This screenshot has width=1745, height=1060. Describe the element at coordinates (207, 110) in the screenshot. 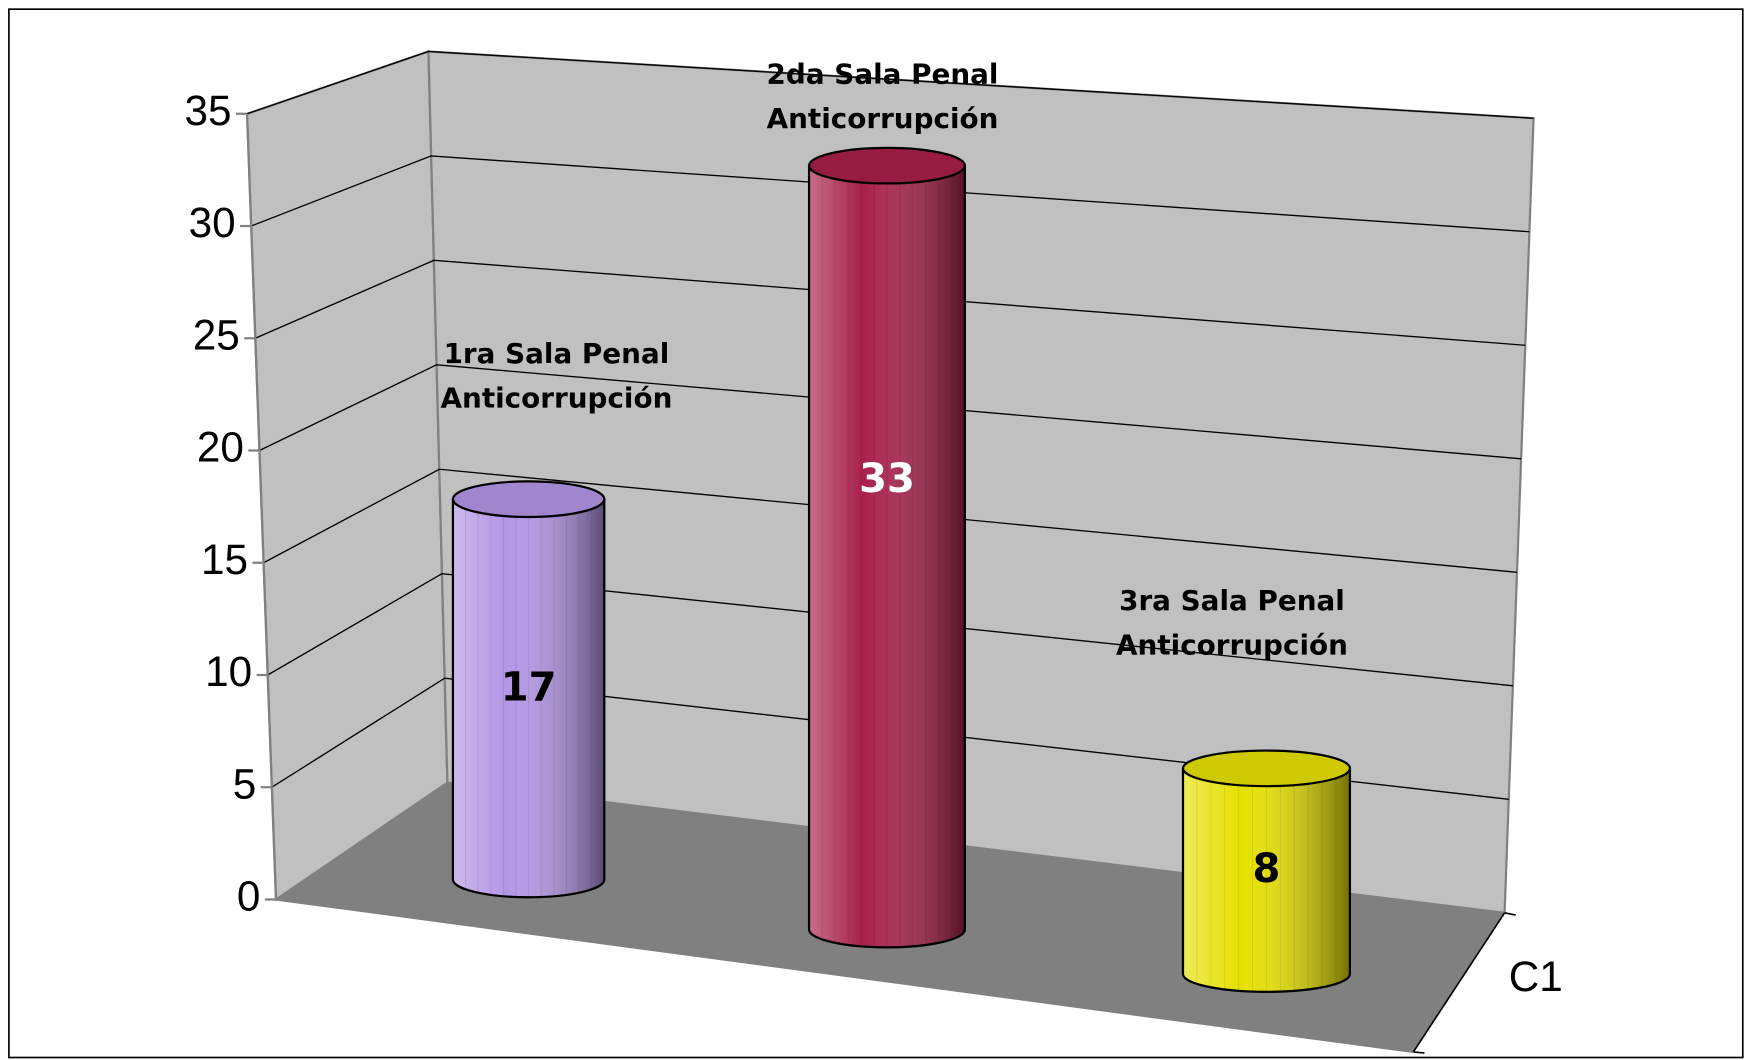

I see `y-tick-label: 35` at that location.